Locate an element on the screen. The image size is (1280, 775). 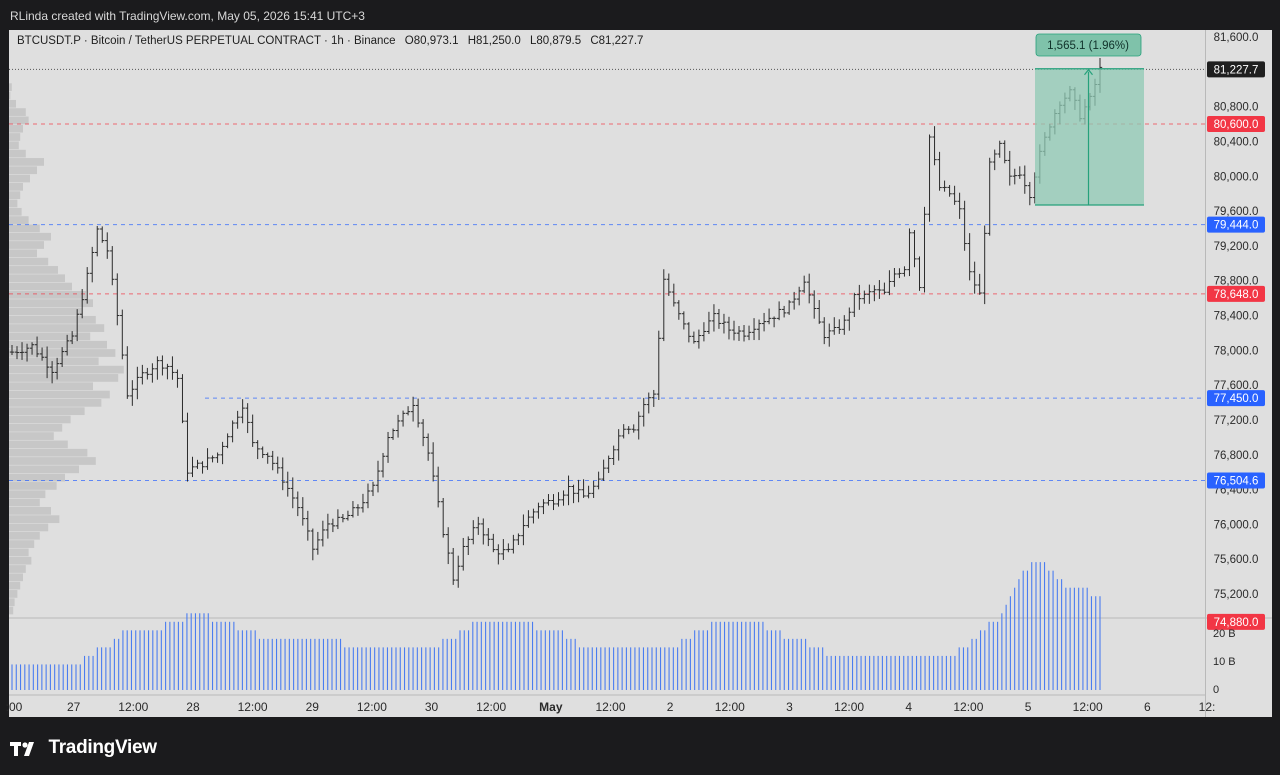
level-badge: 77,450.0 is located at coordinates (1236, 399).